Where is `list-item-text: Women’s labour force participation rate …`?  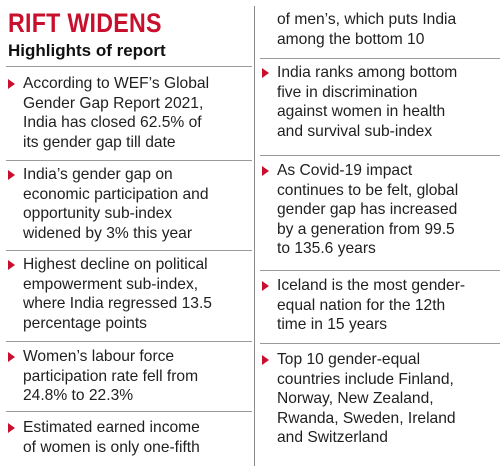 list-item-text: Women’s labour force participation rate … is located at coordinates (111, 376).